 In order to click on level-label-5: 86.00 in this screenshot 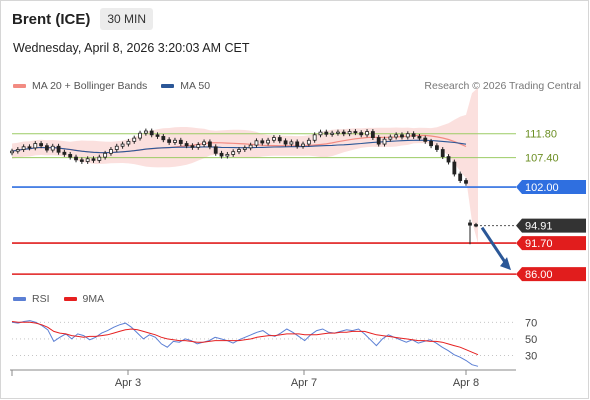, I will do `click(539, 275)`.